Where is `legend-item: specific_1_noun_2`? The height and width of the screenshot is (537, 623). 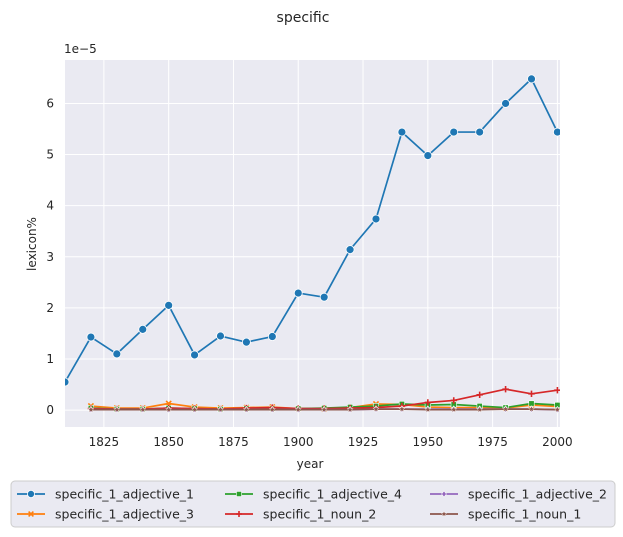
legend-item: specific_1_noun_2 is located at coordinates (300, 514).